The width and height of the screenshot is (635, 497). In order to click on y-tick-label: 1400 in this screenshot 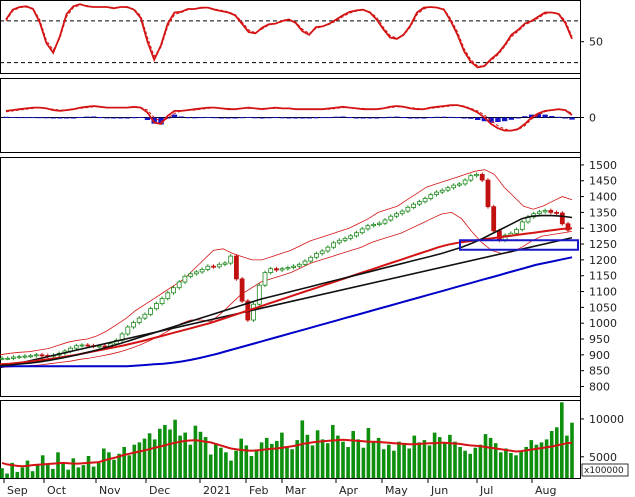, I will do `click(603, 197)`.